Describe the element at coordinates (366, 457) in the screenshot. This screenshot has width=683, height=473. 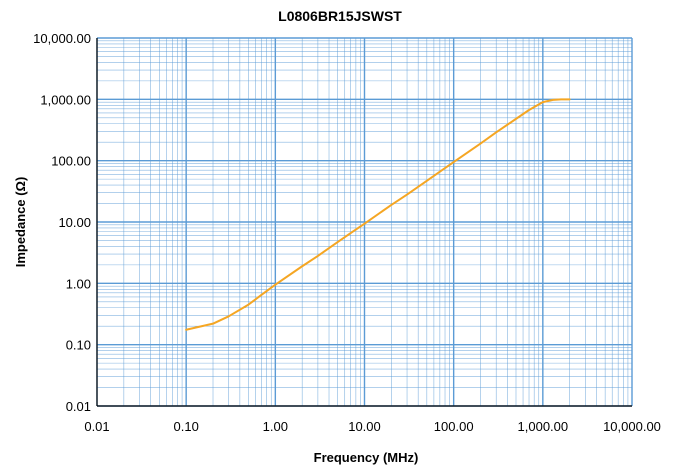
I see `x-axis-label: Frequency (MHz)` at that location.